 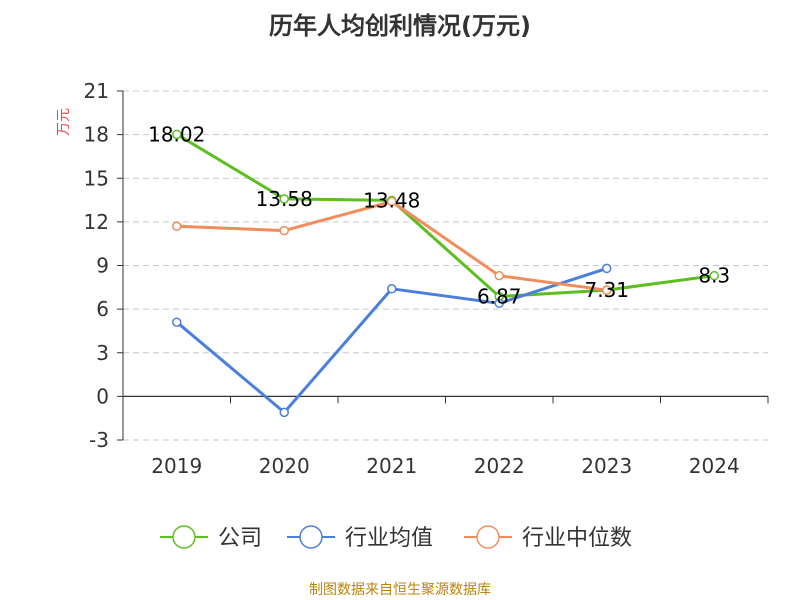 What do you see at coordinates (64, 122) in the screenshot?
I see `y-axis-label: 万元` at bounding box center [64, 122].